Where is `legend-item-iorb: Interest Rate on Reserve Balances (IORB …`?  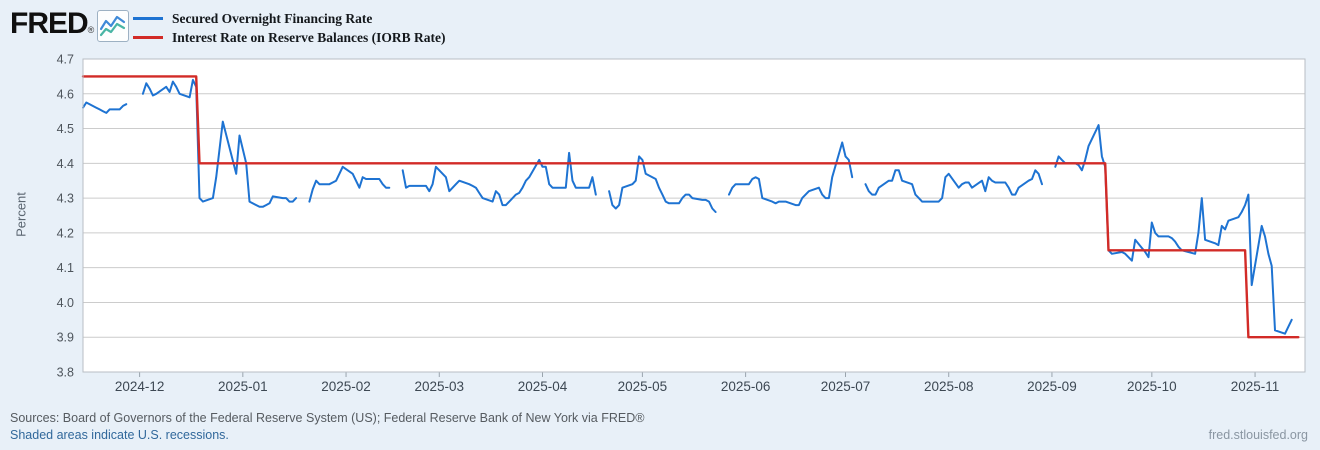
legend-item-iorb: Interest Rate on Reserve Balances (IORB … is located at coordinates (289, 37).